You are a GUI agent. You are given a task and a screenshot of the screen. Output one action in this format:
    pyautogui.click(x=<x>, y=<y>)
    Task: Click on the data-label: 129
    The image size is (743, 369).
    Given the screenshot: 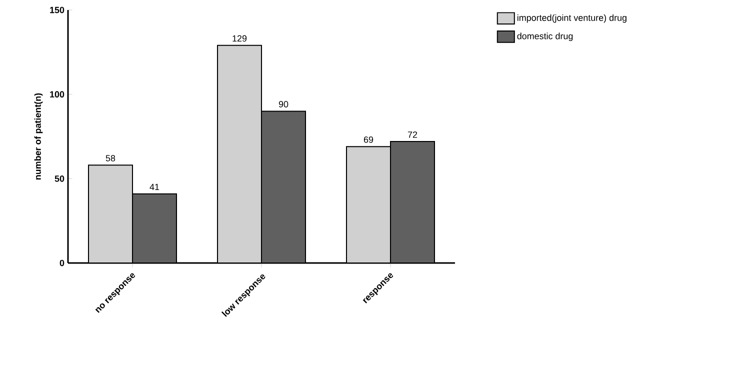 What is the action you would take?
    pyautogui.click(x=239, y=38)
    